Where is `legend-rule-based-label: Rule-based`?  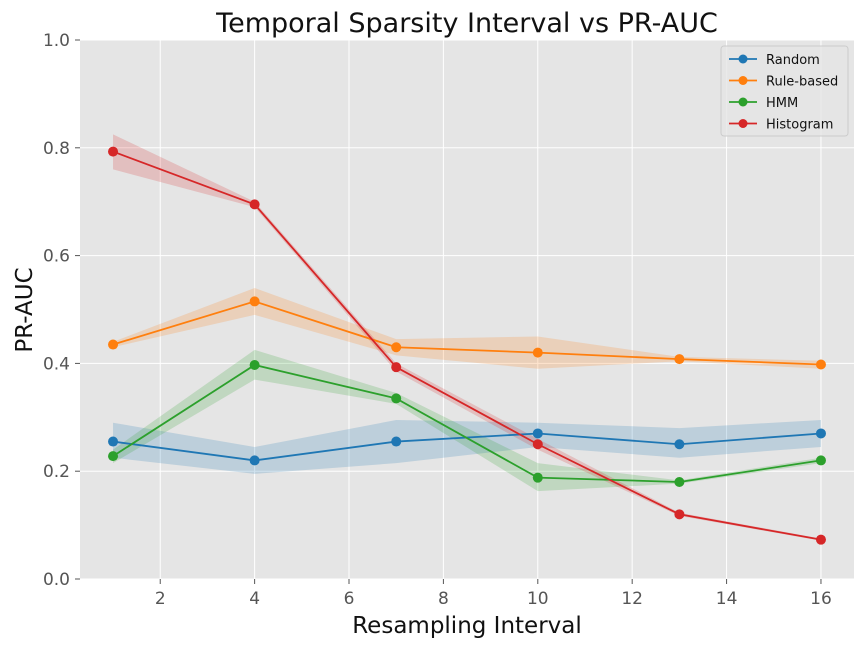 legend-rule-based-label: Rule-based is located at coordinates (802, 82).